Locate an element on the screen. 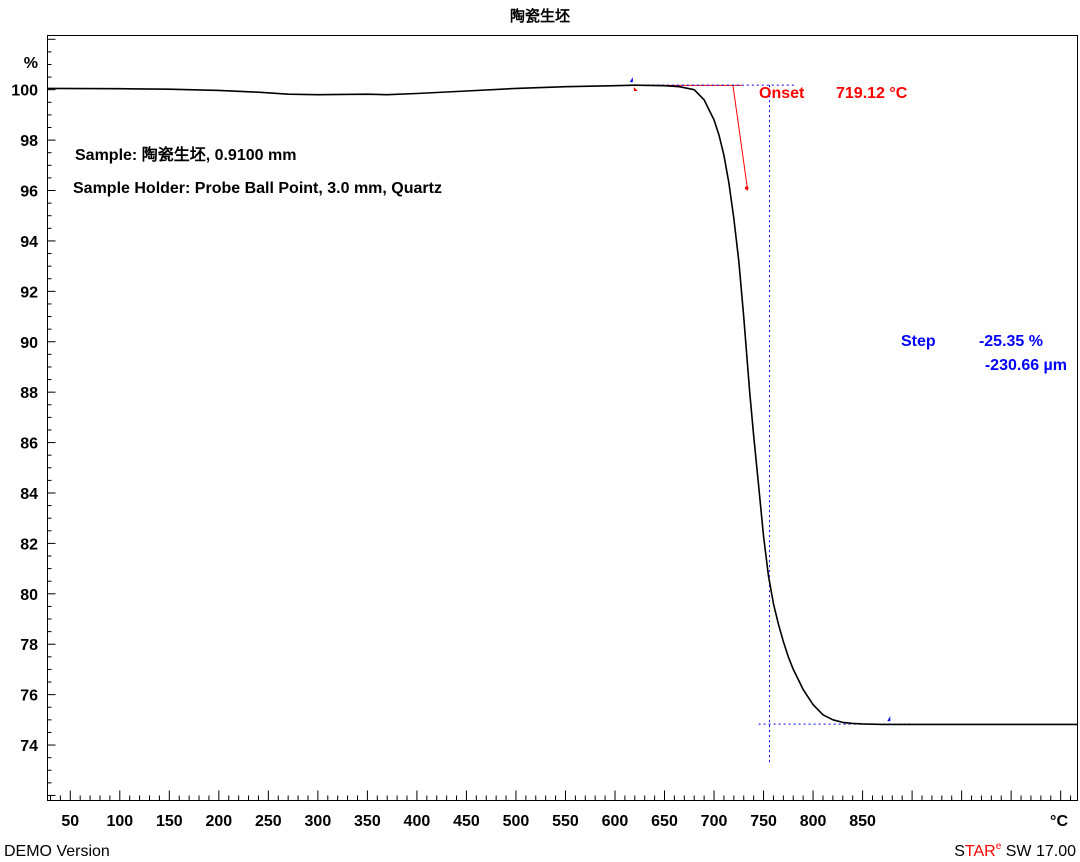  sample-label: Sample: 陶瓷生坯, 0.9100 mm is located at coordinates (185, 154).